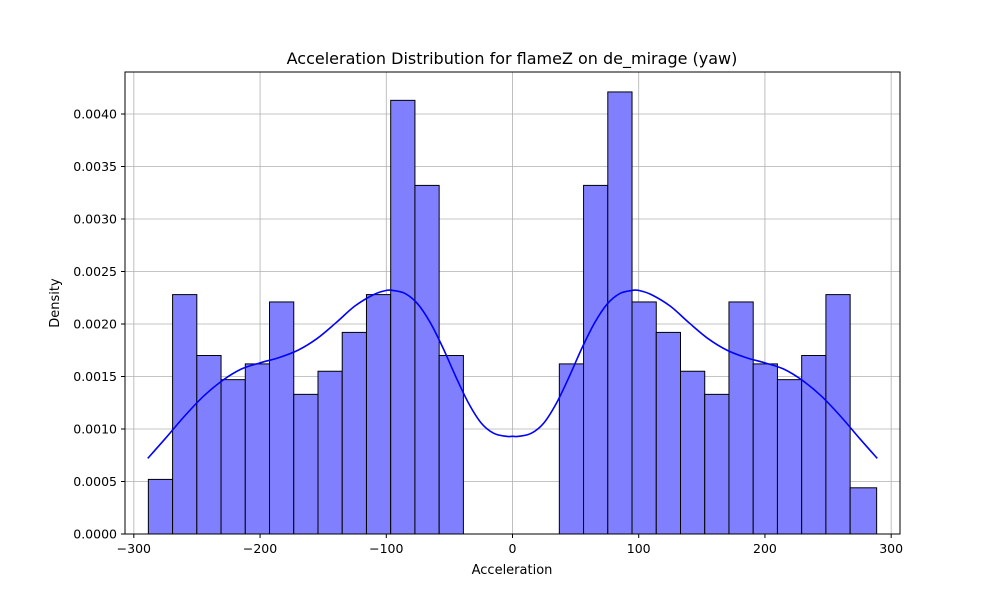 Image resolution: width=1000 pixels, height=604 pixels. What do you see at coordinates (513, 548) in the screenshot?
I see `x-tick-label: 0` at bounding box center [513, 548].